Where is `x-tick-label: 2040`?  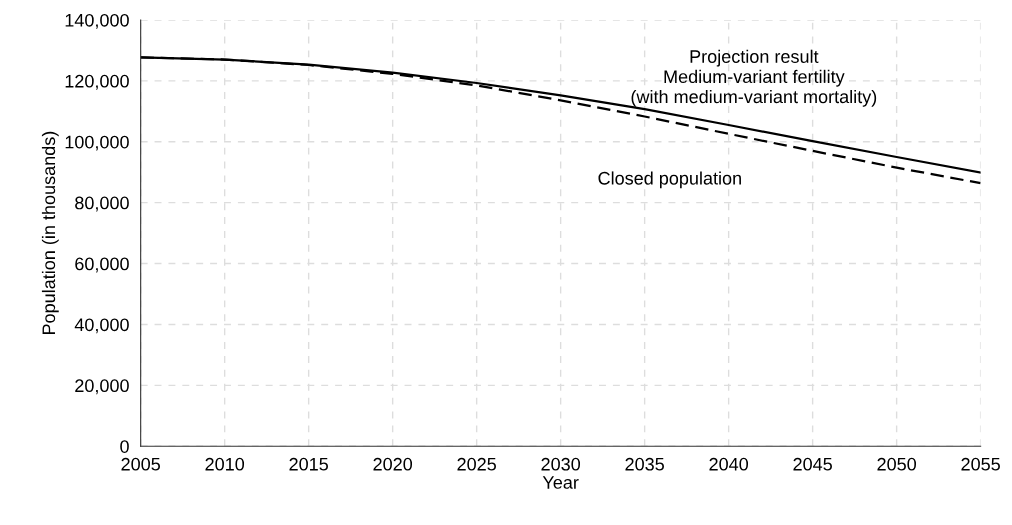
x-tick-label: 2040 is located at coordinates (729, 464).